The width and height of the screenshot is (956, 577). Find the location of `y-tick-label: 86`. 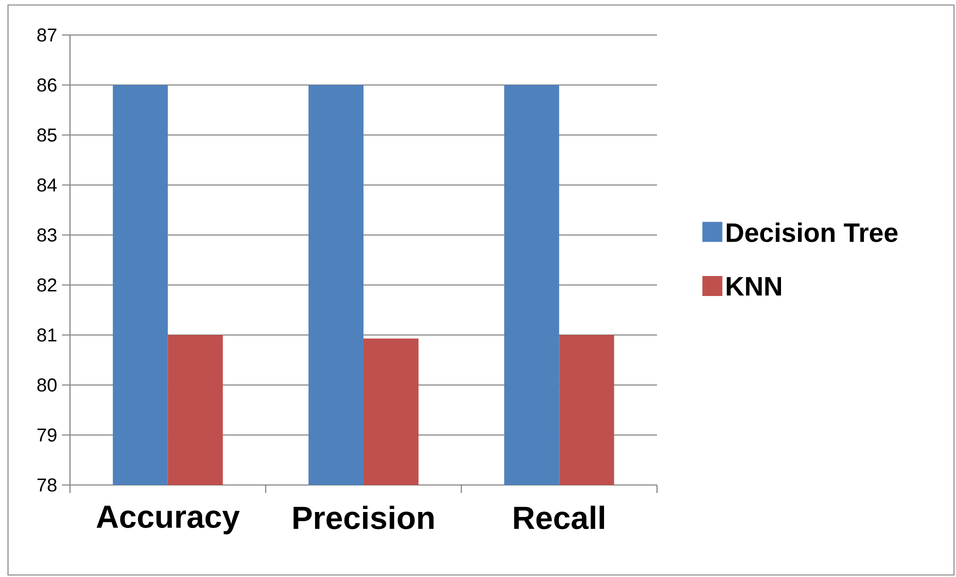

y-tick-label: 86 is located at coordinates (46, 85).